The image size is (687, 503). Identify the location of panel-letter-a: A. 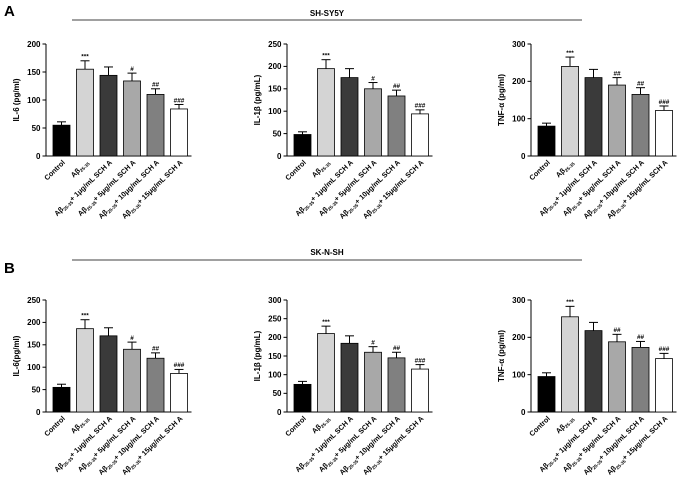
(9, 11).